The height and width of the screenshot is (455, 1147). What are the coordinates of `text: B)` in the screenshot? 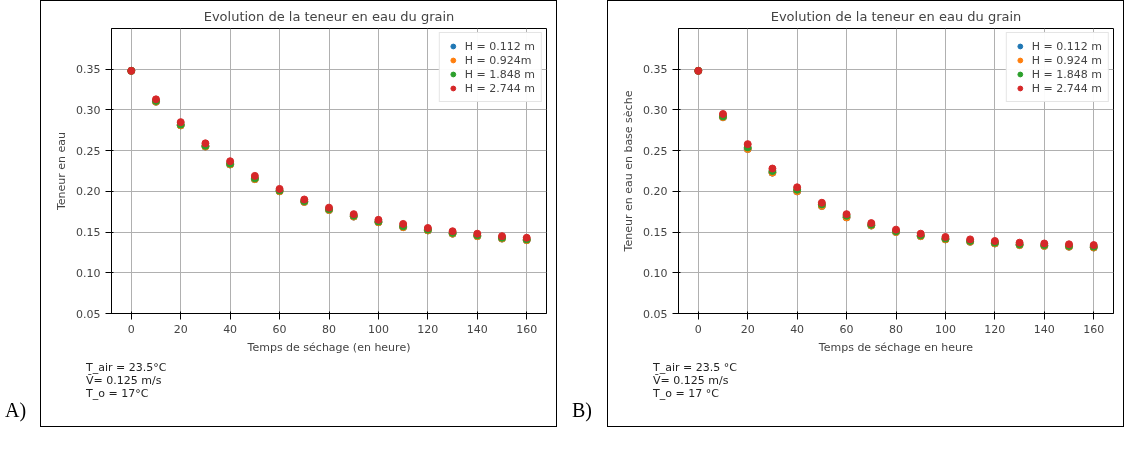 It's located at (582, 411).